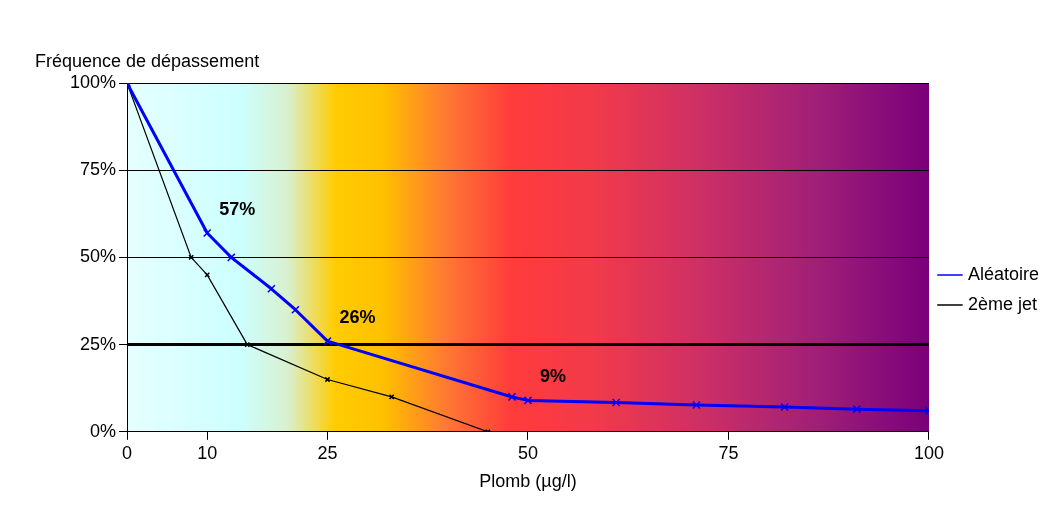 The width and height of the screenshot is (1059, 517). Describe the element at coordinates (97, 169) in the screenshot. I see `y-tick-label: 75%` at that location.